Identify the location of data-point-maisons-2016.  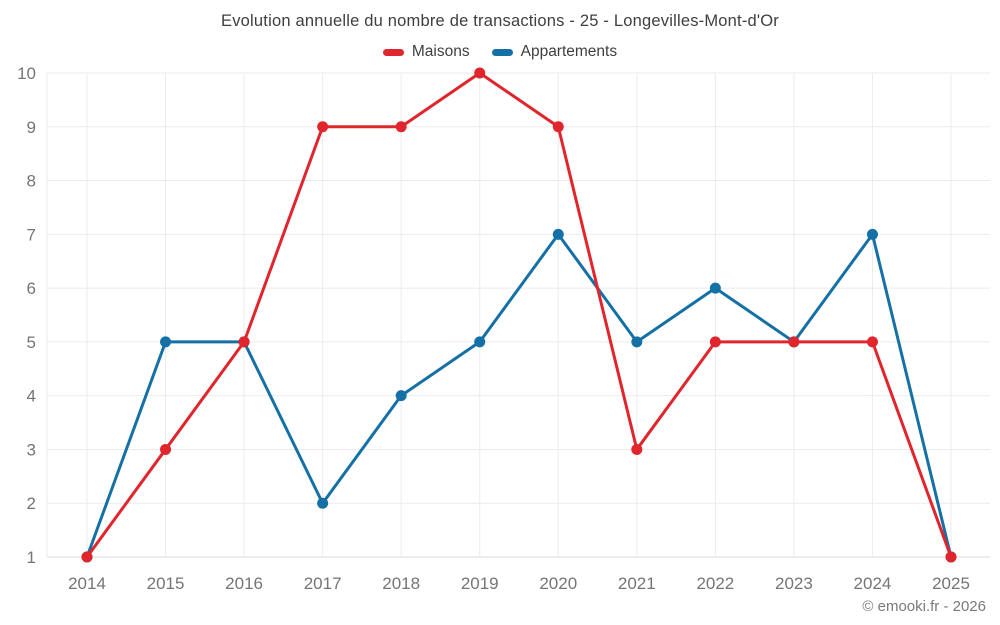
(244, 342).